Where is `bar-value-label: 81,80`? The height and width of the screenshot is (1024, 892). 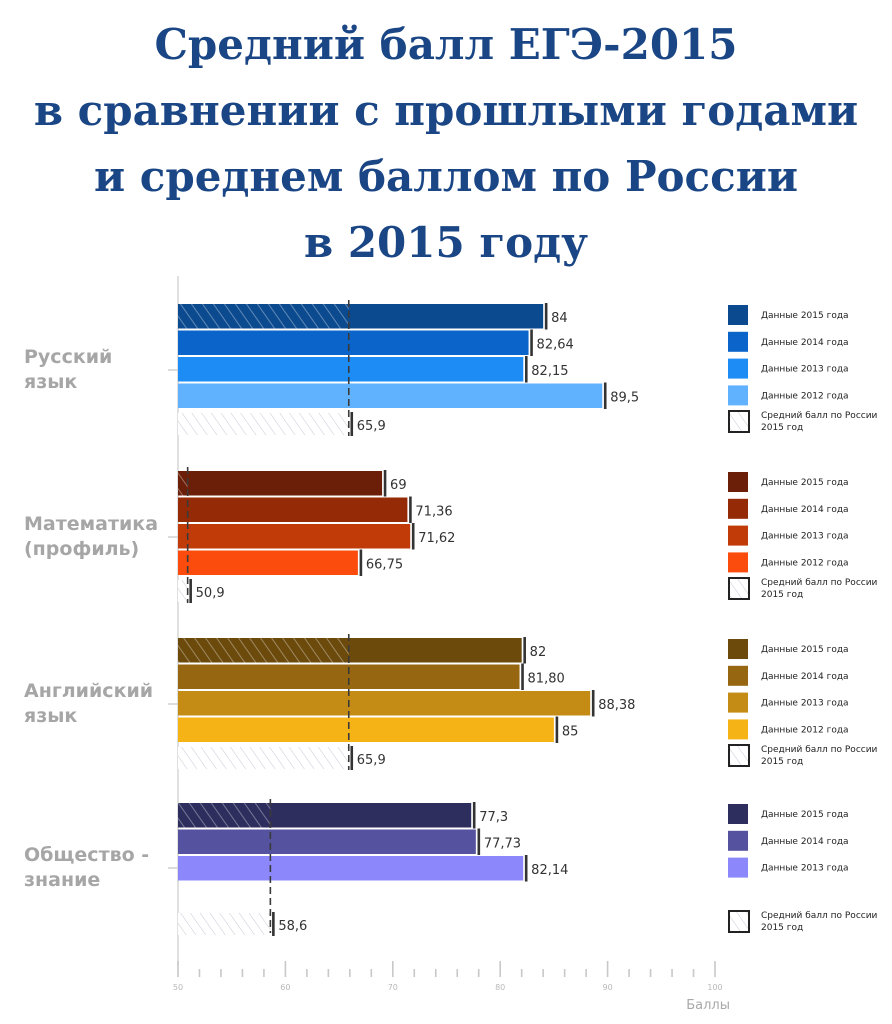
bar-value-label: 81,80 is located at coordinates (546, 679).